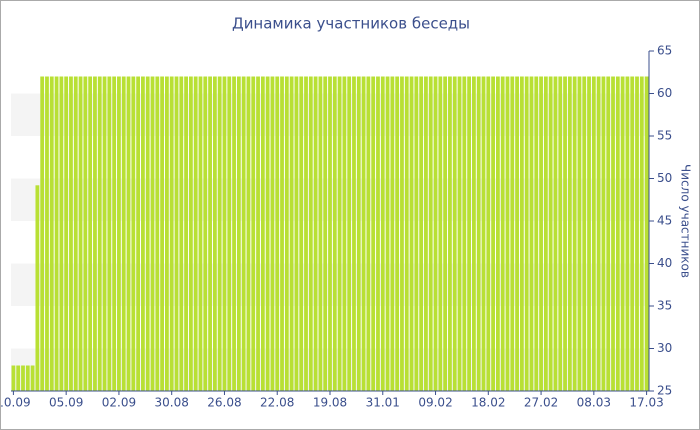  I want to click on chart-title: Динамика участников беседы, so click(351, 24).